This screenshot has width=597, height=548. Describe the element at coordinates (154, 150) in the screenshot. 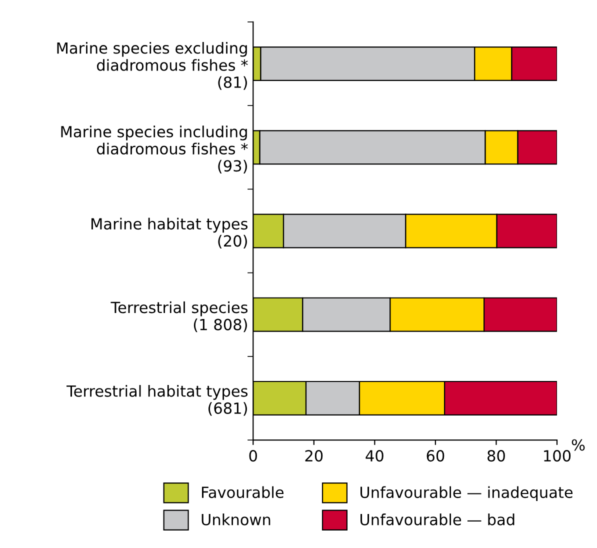

I see `y-tick-label: Marine species including diadromous fishes * (93)` at that location.